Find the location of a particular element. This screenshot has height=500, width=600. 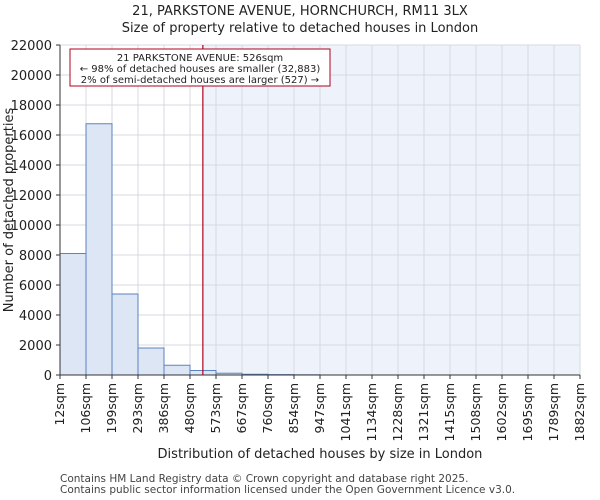

x-tick-label: 1695sqm is located at coordinates (527, 412).